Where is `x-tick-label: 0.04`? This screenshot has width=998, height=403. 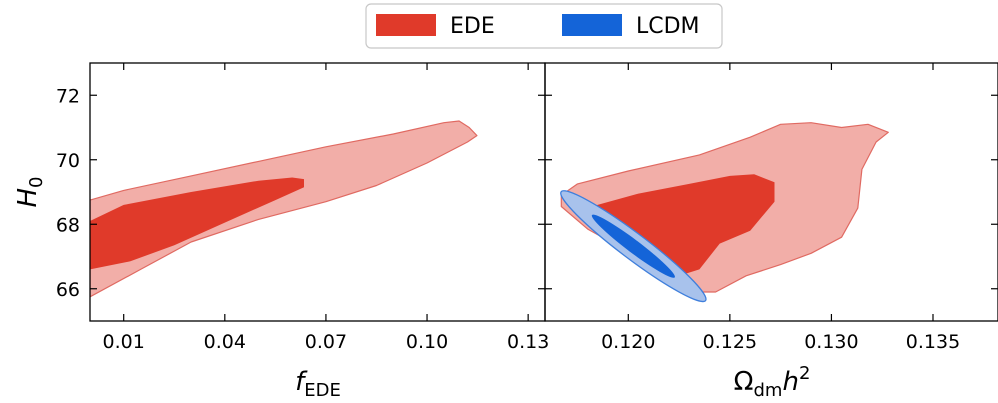 x-tick-label: 0.04 is located at coordinates (225, 342).